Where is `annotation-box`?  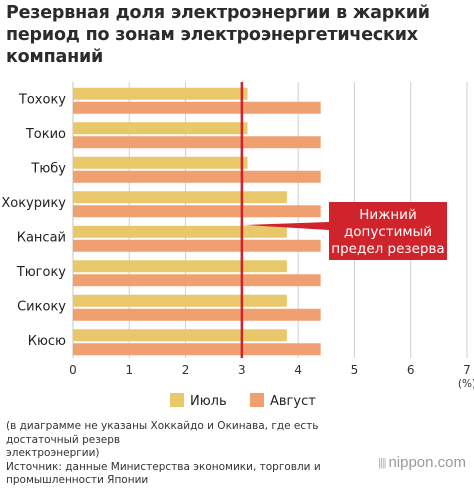
annotation-box is located at coordinates (388, 231).